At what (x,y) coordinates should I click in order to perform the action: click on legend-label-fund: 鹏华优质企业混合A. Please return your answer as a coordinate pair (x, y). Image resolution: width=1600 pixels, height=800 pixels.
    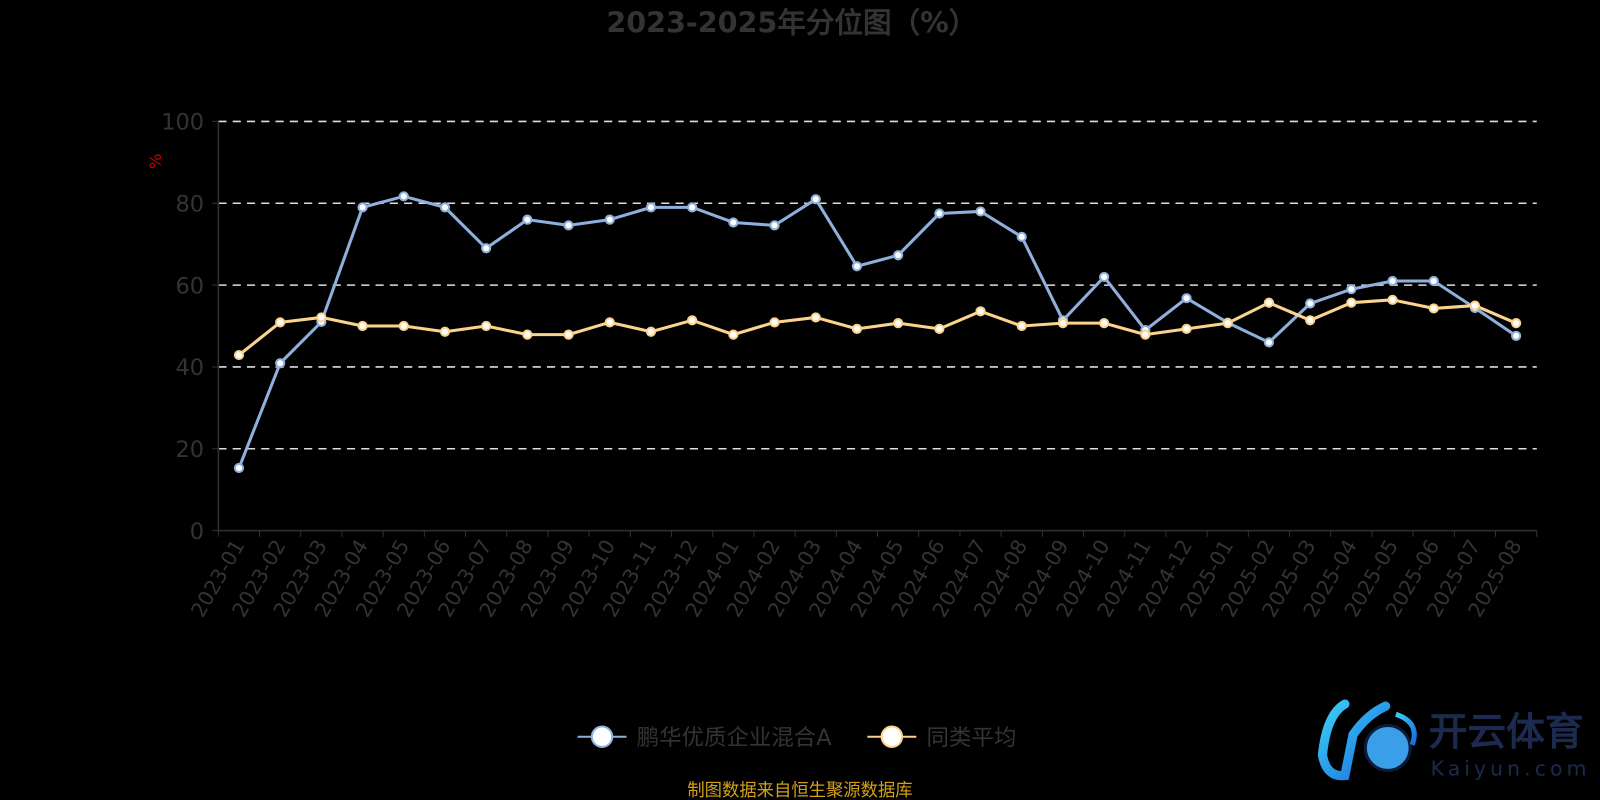
    Looking at the image, I should click on (735, 738).